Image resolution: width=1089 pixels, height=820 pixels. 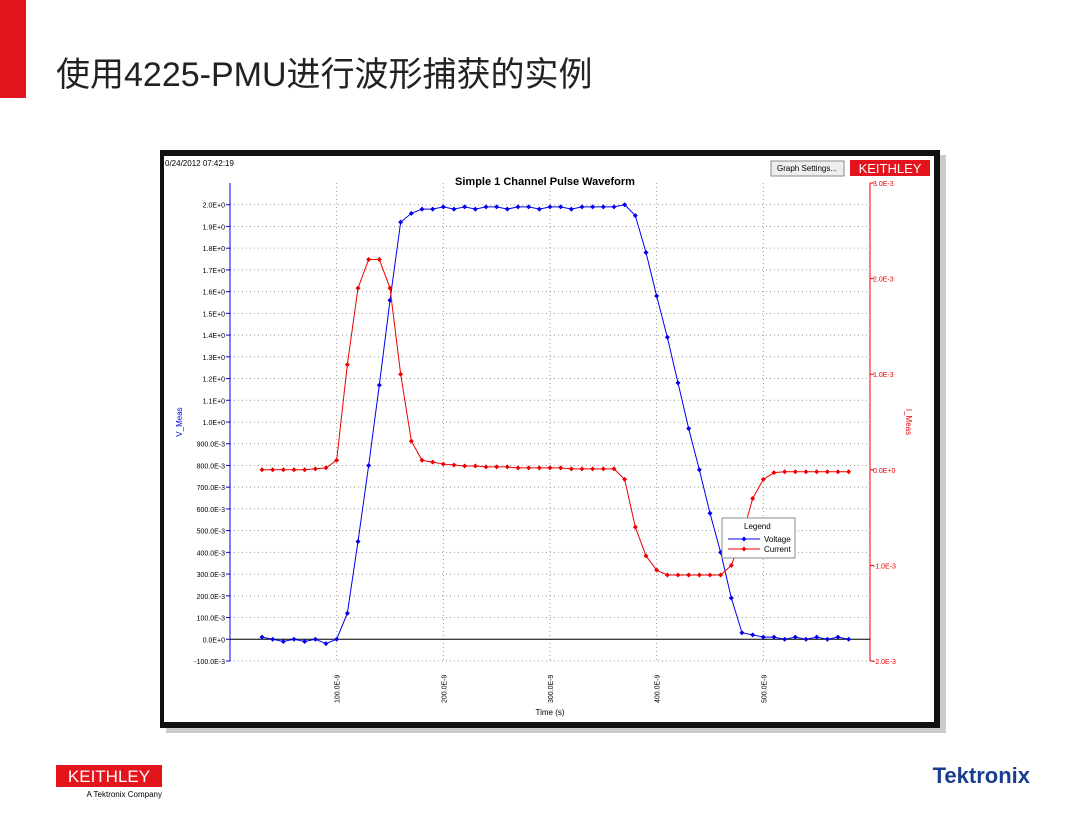 I want to click on y-tick-label: 100.0E-3, so click(x=211, y=619).